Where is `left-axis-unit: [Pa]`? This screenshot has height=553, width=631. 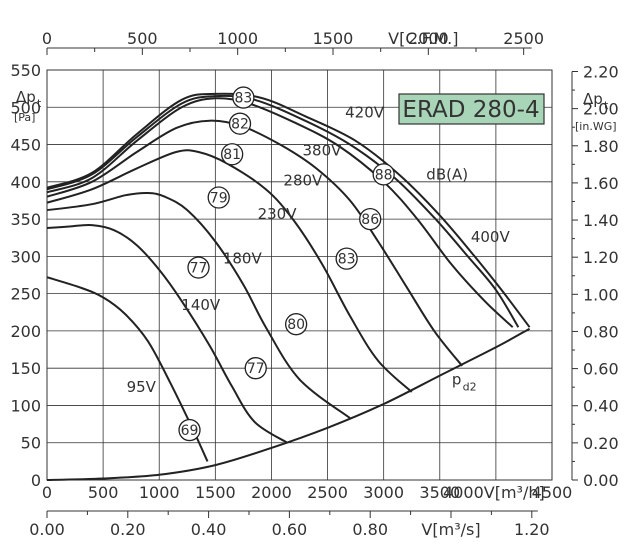 left-axis-unit: [Pa] is located at coordinates (24, 117).